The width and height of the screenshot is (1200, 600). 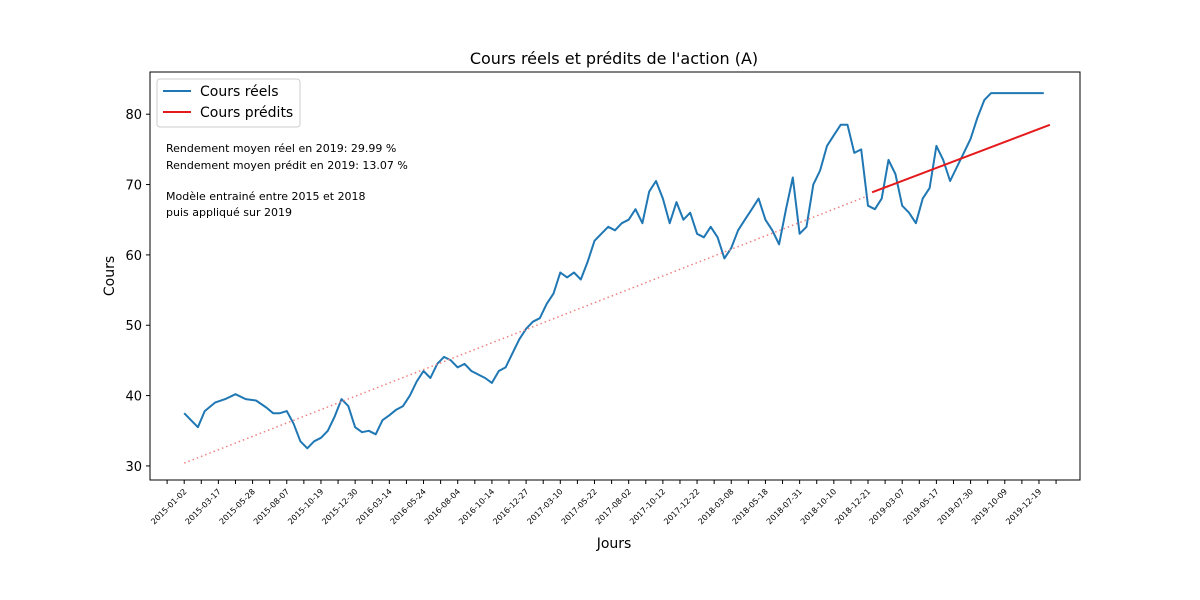 What do you see at coordinates (229, 212) in the screenshot?
I see `annotation-applique: puis appliqué sur 2019` at bounding box center [229, 212].